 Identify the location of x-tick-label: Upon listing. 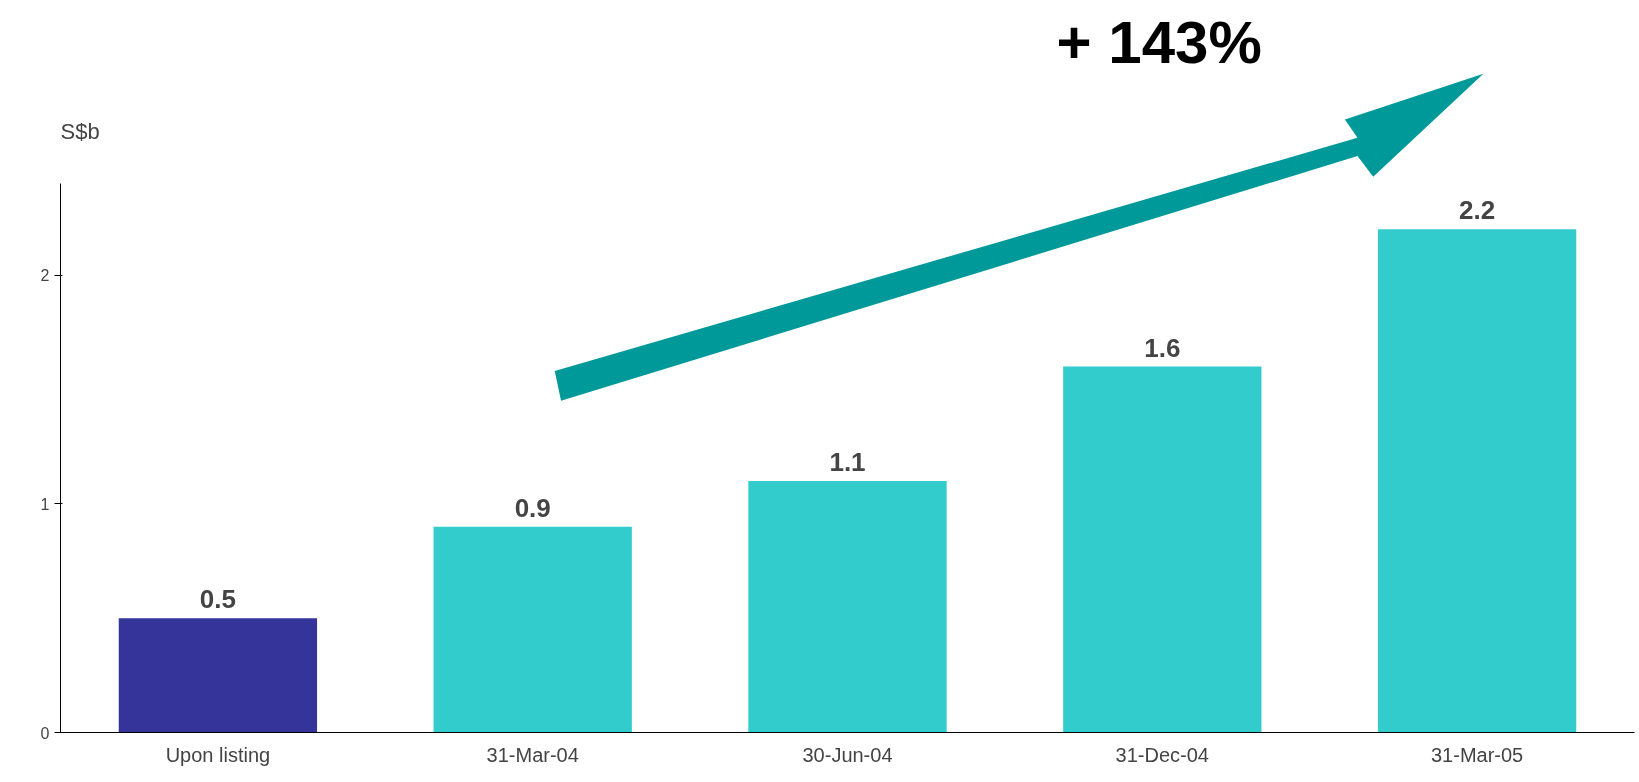
(218, 754).